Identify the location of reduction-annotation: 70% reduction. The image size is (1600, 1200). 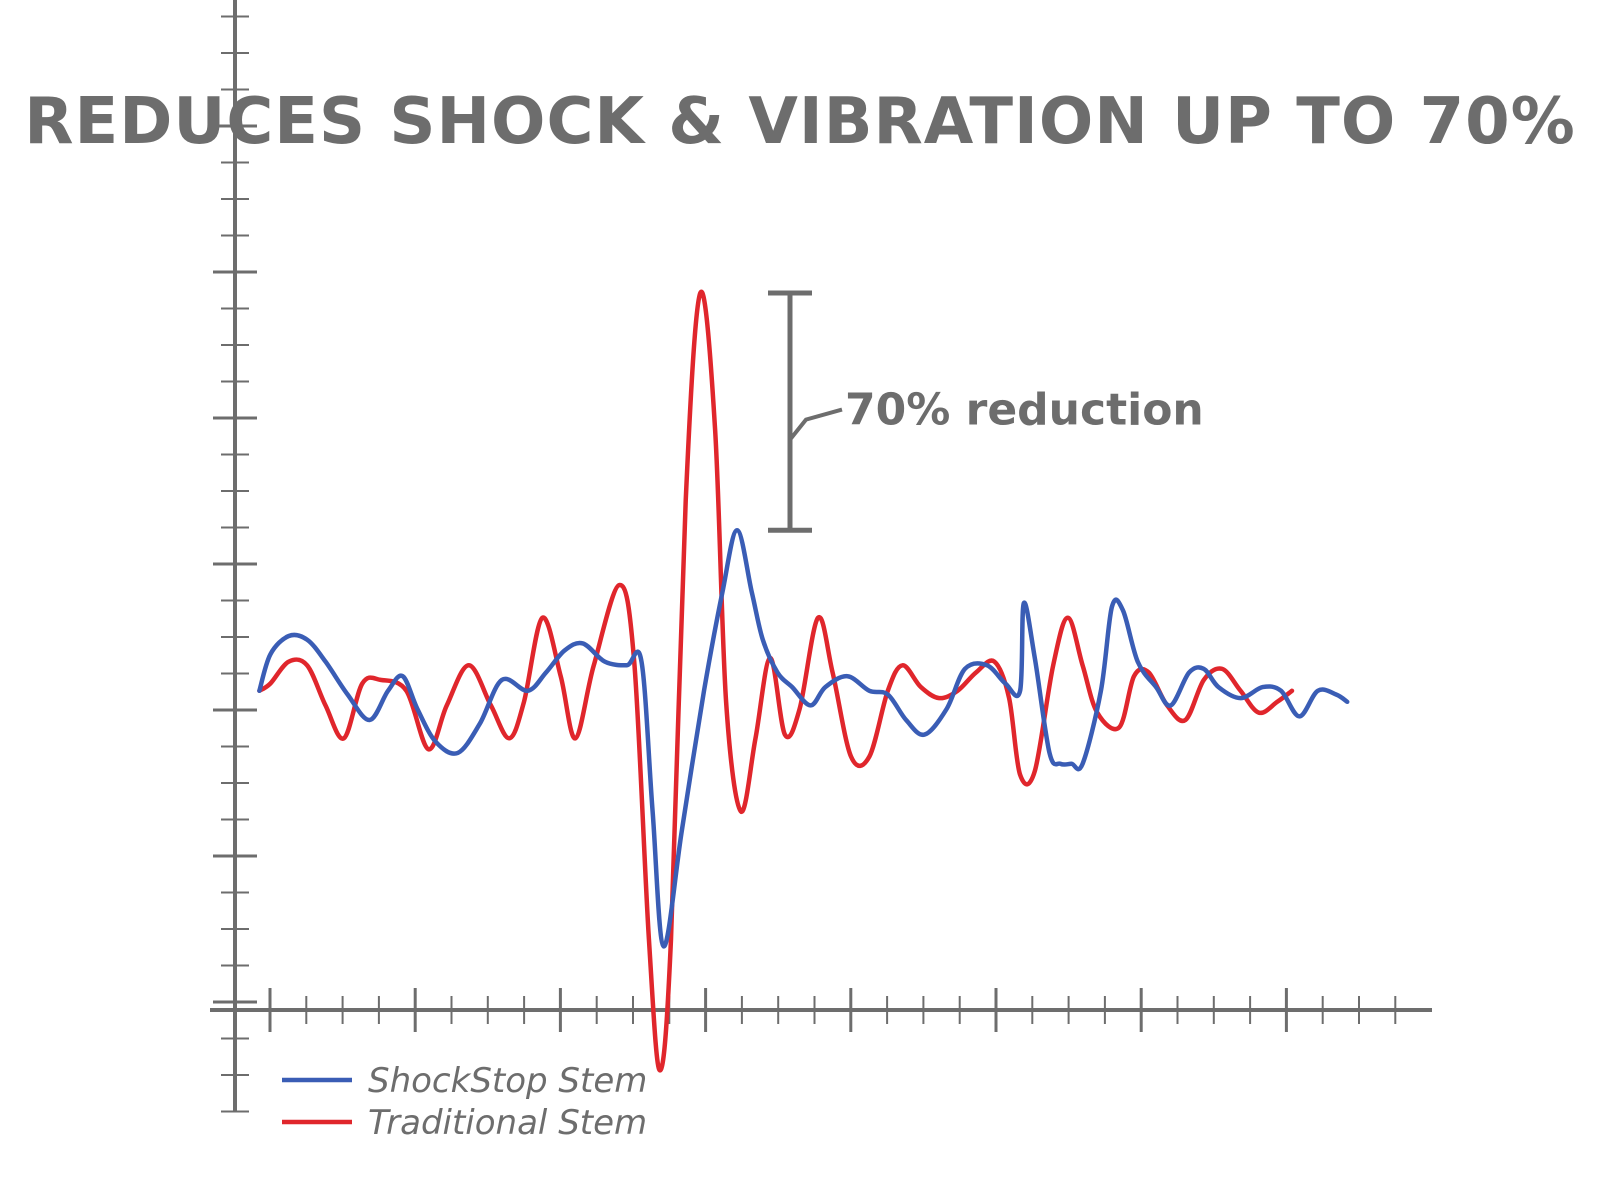
(986, 411).